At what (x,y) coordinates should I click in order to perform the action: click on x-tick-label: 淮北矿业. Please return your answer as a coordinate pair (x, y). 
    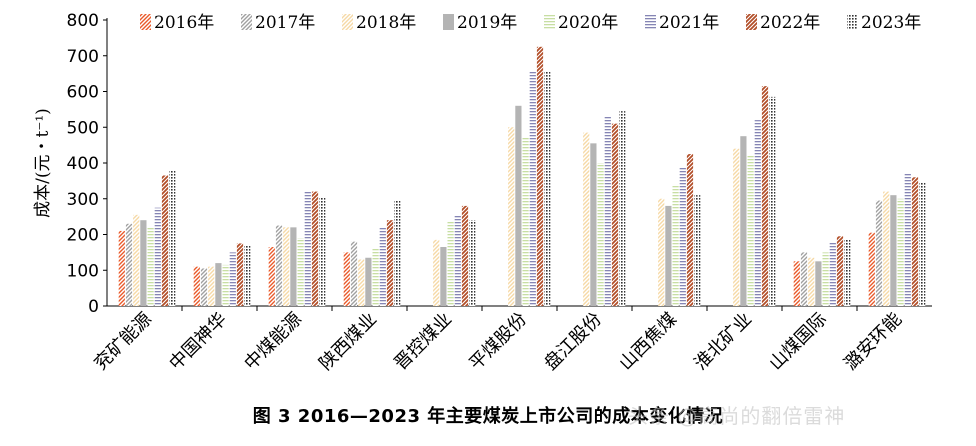
    Looking at the image, I should click on (723, 342).